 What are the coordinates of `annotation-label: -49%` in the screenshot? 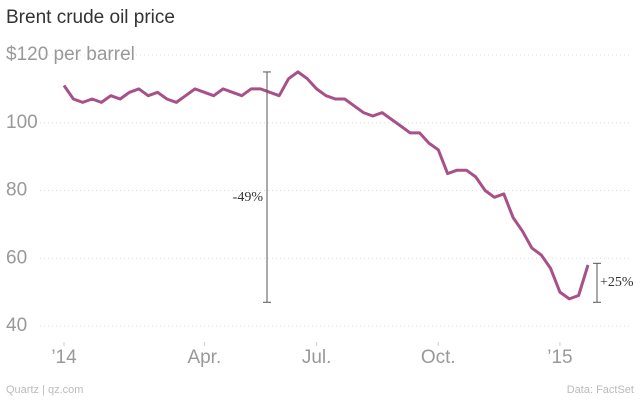 It's located at (248, 197).